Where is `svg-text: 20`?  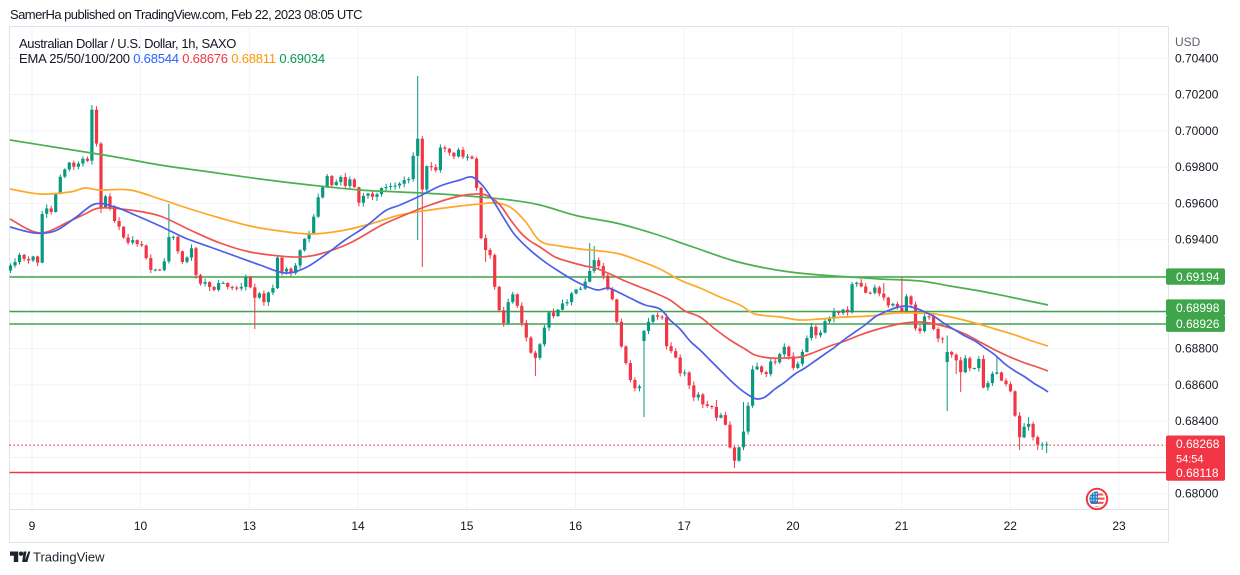
svg-text: 20 is located at coordinates (793, 526).